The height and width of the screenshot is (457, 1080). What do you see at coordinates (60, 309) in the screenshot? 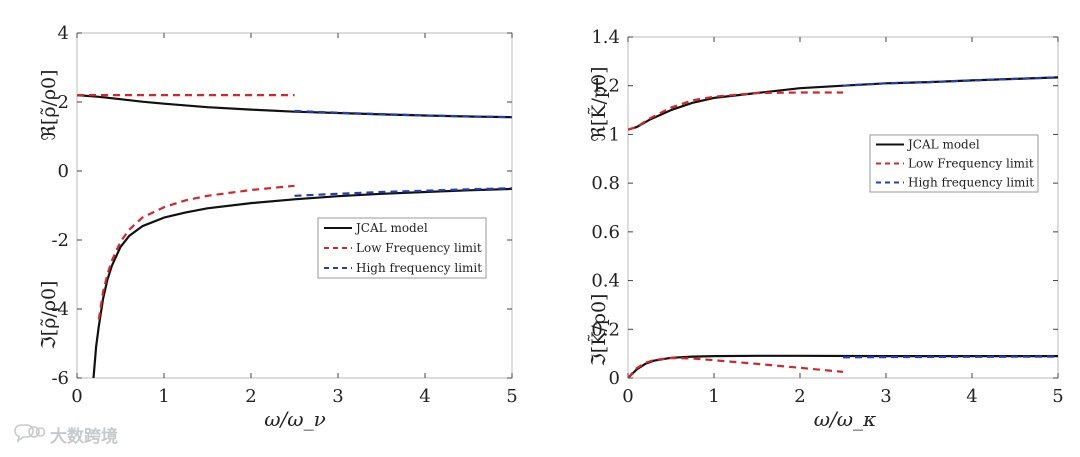
I see `y-tick-label: -4` at bounding box center [60, 309].